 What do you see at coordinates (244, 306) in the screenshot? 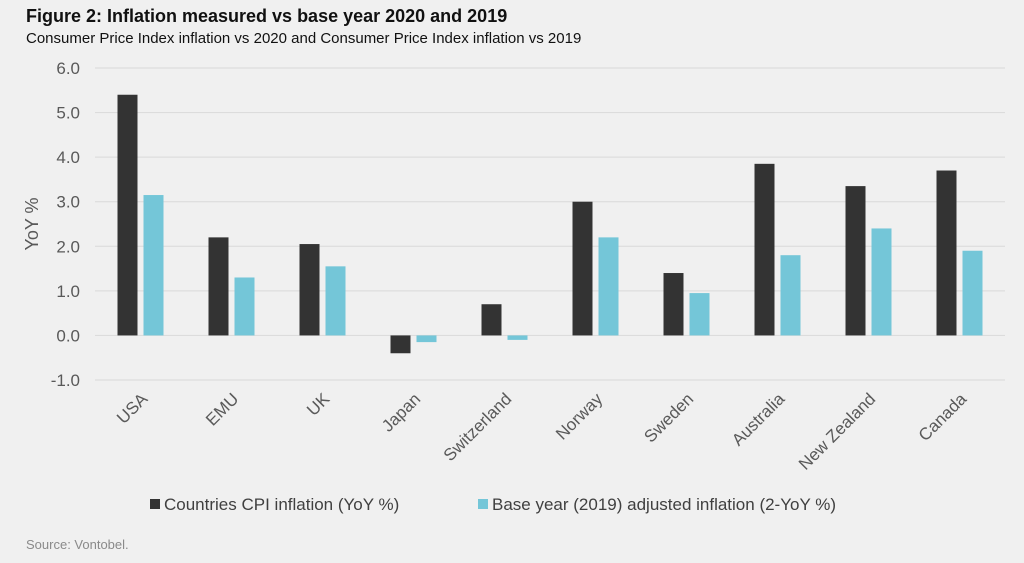
I see `bar-base-year-emu` at bounding box center [244, 306].